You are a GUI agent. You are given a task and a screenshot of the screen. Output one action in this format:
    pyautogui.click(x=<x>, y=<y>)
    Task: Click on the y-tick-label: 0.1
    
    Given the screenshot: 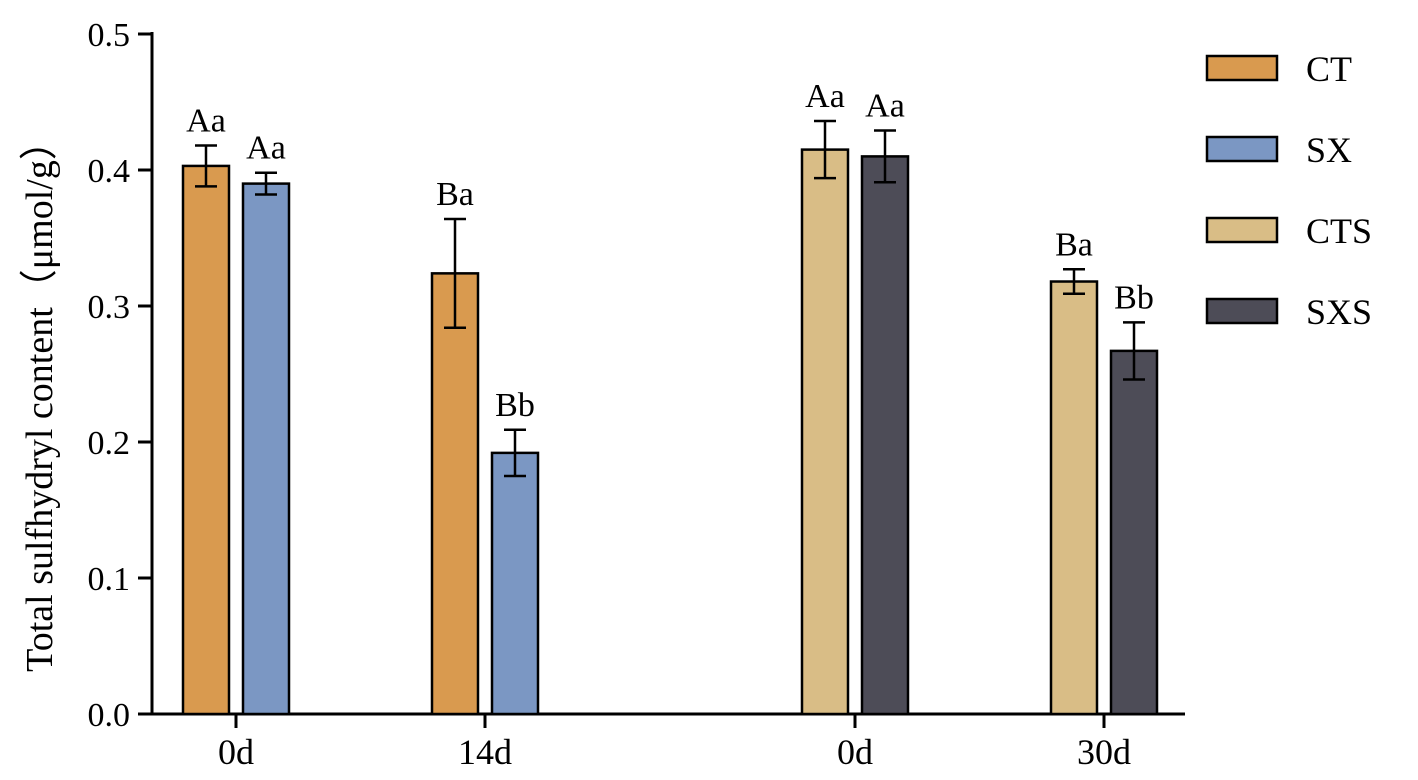 What is the action you would take?
    pyautogui.click(x=109, y=579)
    